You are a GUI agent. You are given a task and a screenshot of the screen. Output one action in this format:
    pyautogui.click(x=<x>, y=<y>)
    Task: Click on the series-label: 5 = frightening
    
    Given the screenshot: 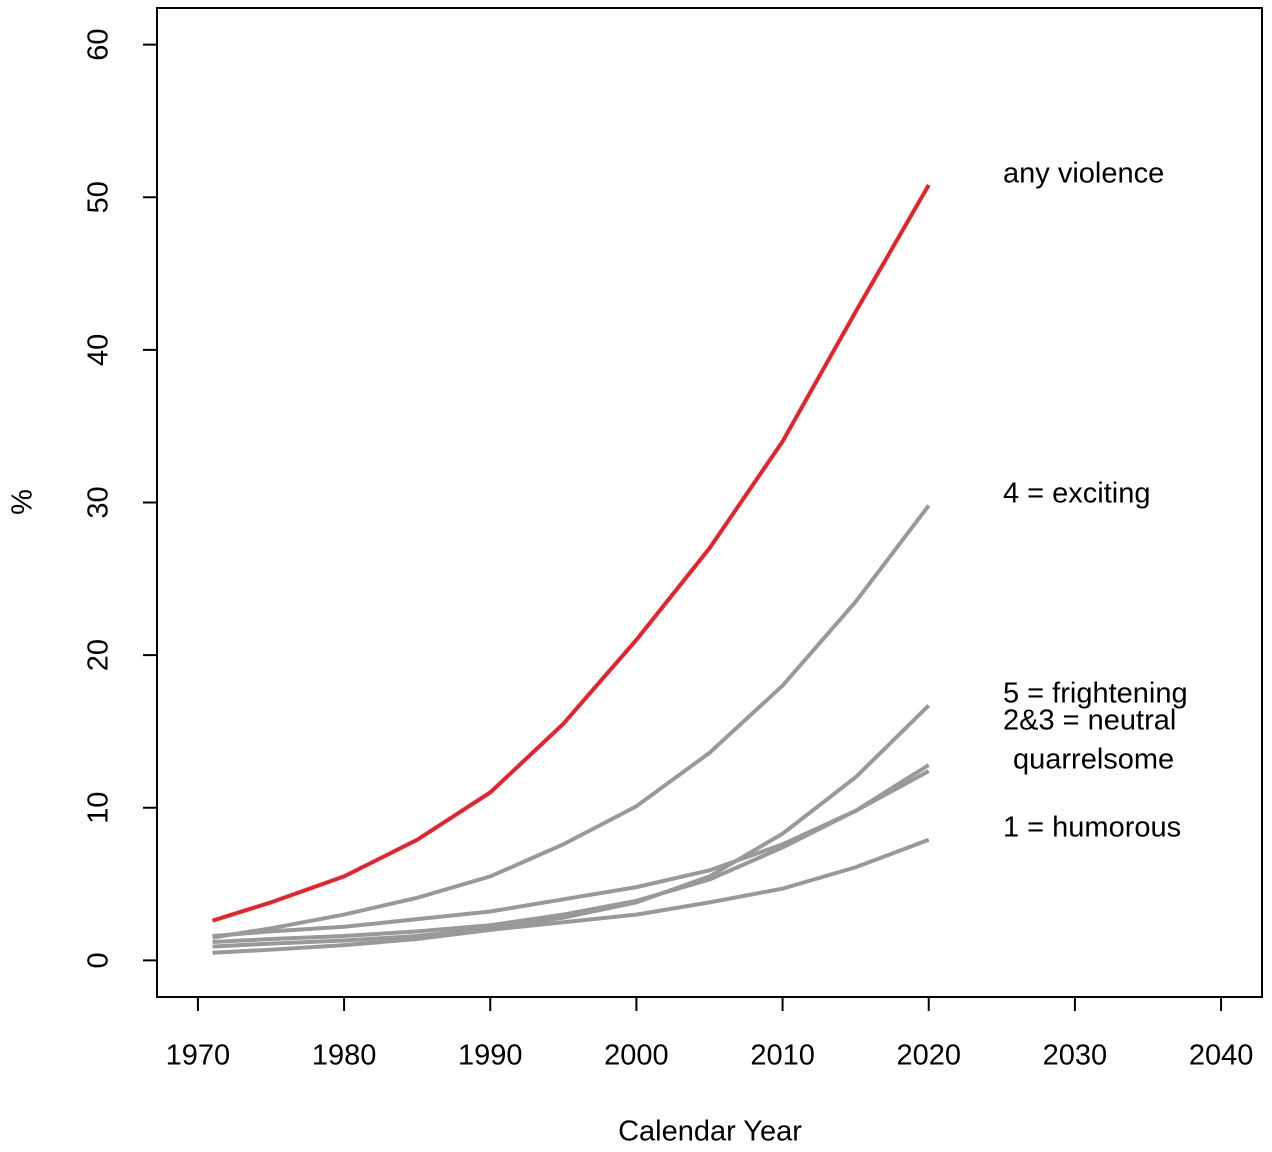 What is the action you would take?
    pyautogui.click(x=1095, y=694)
    